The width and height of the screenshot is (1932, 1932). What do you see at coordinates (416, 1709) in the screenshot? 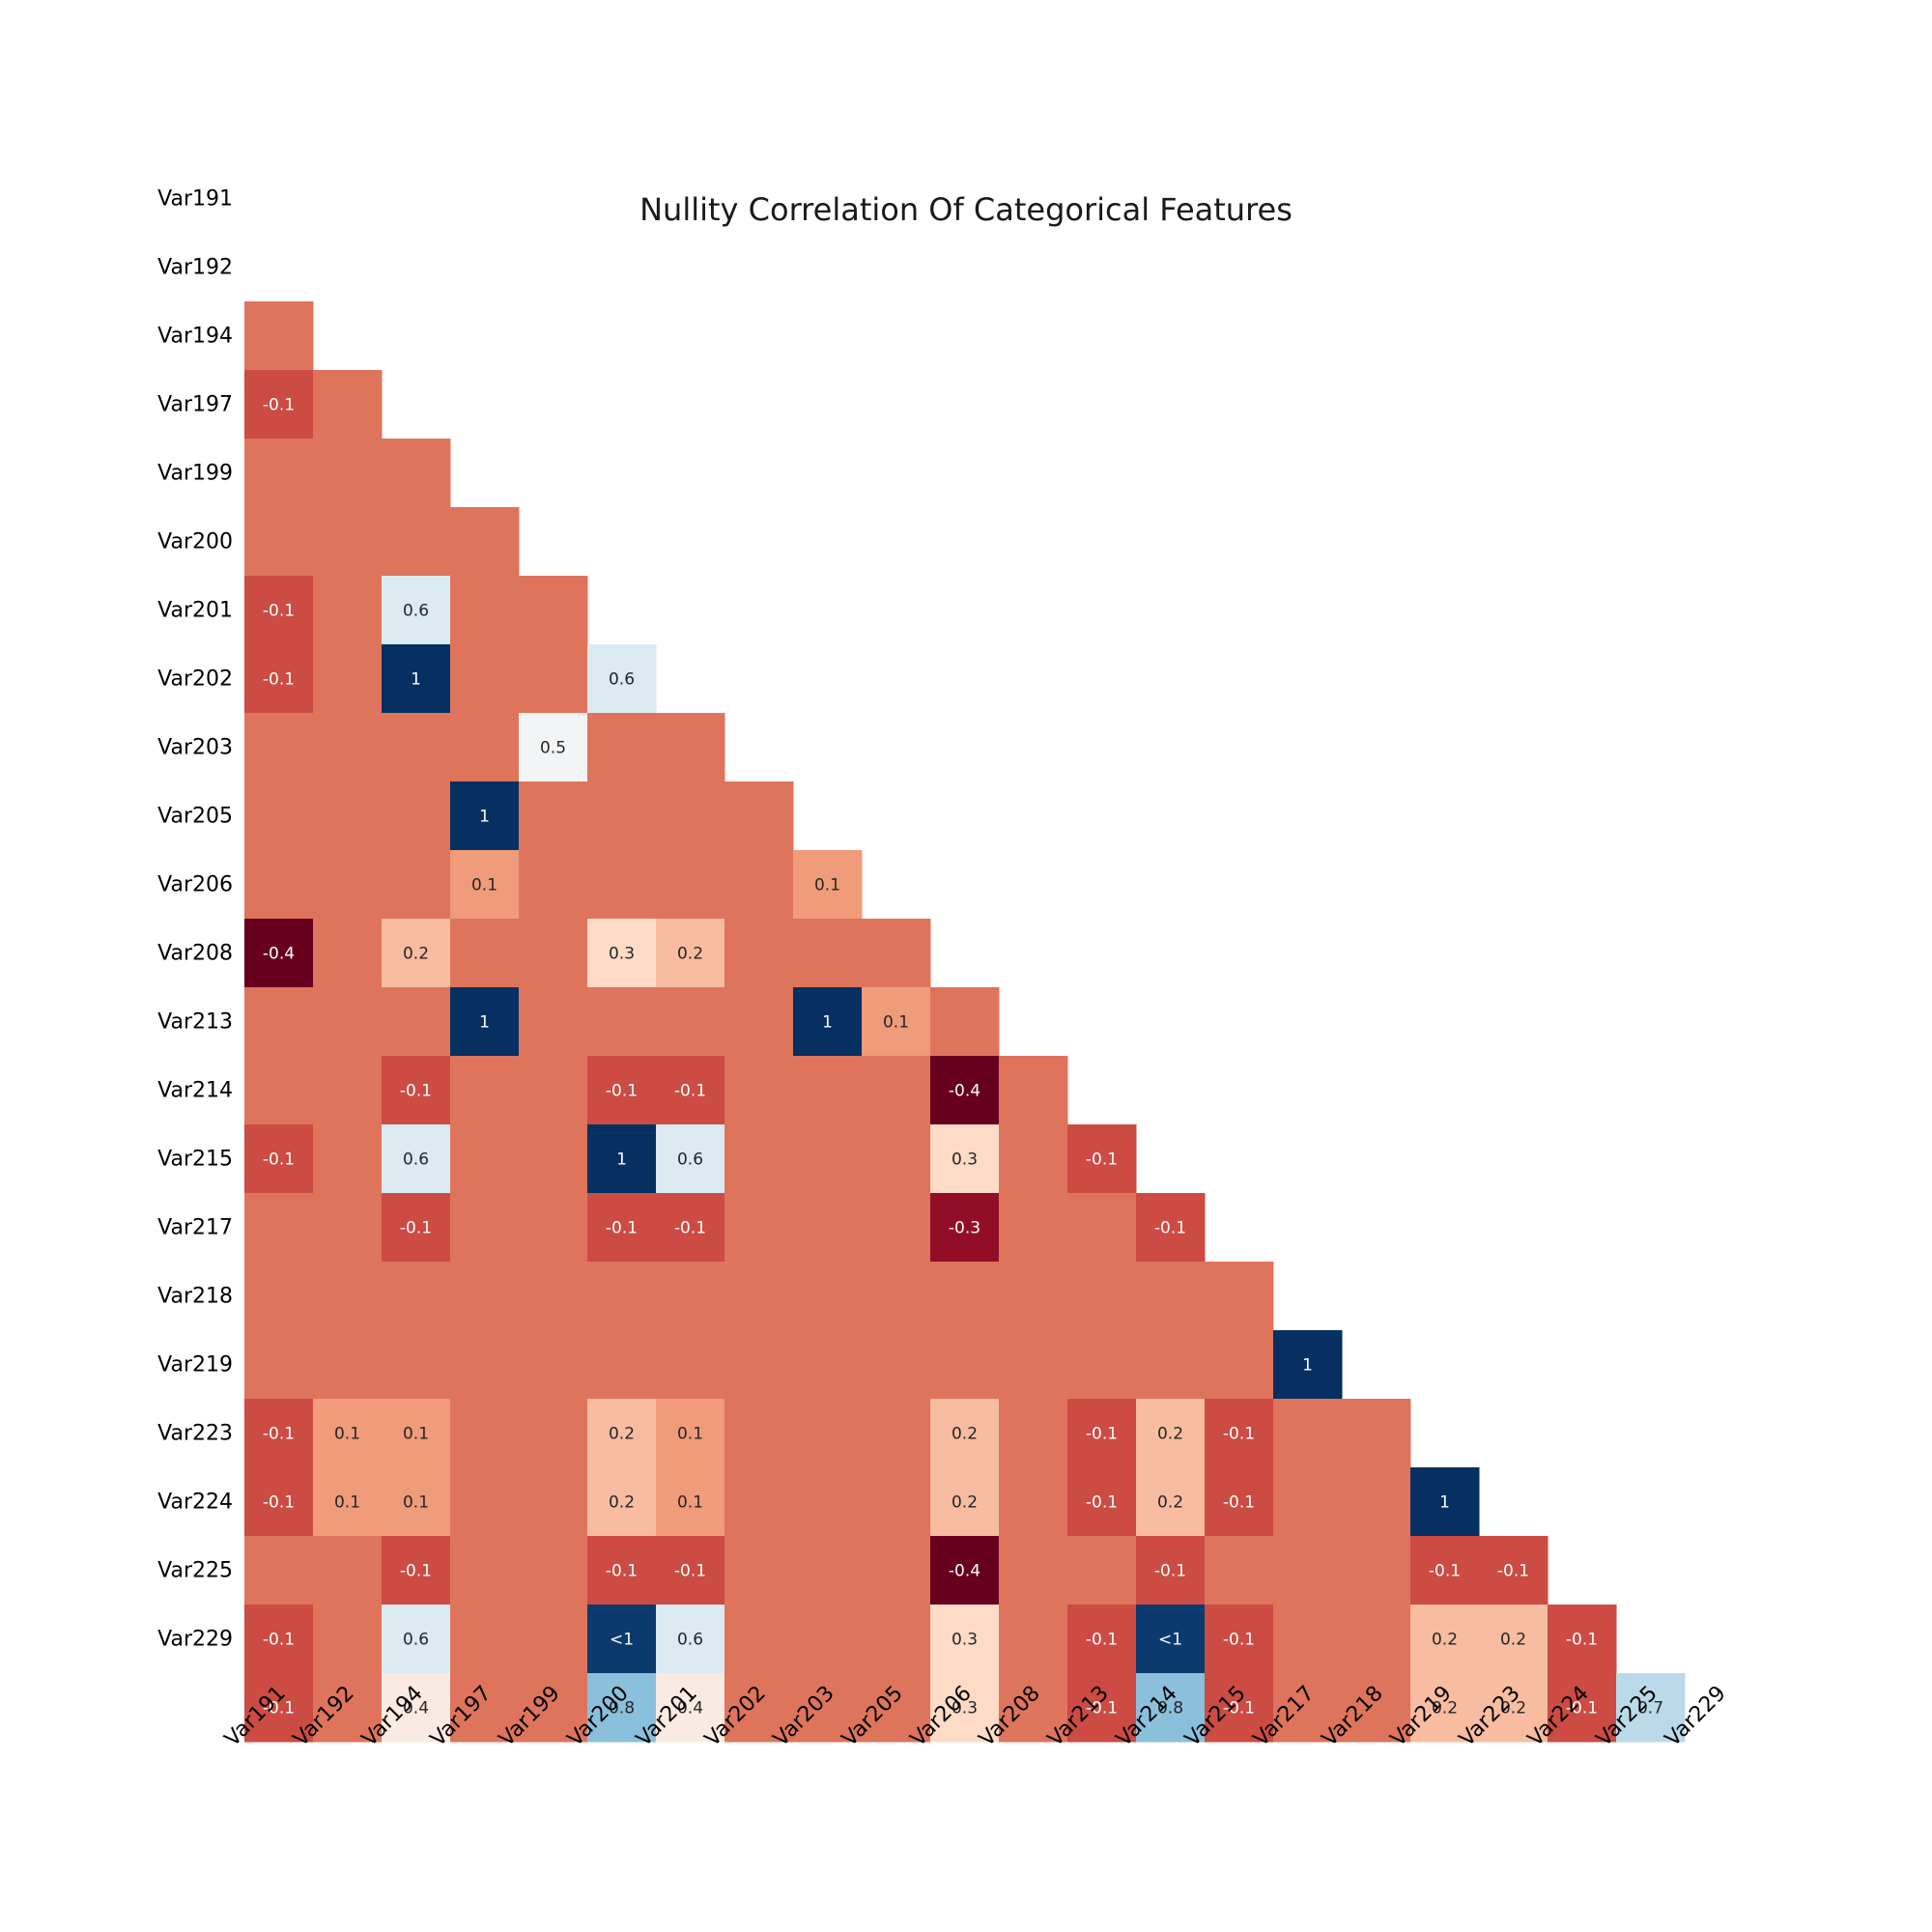
I see `cell-annotation: 0.4` at bounding box center [416, 1709].